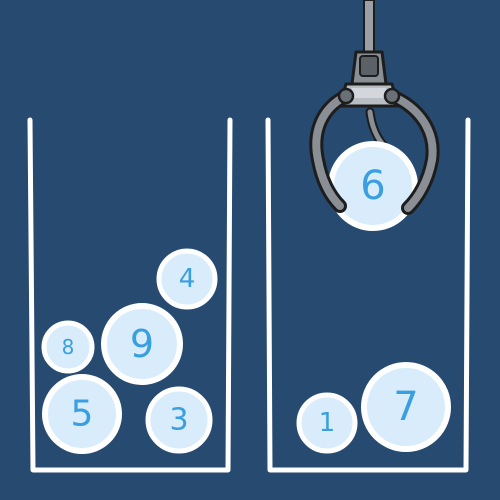 Image resolution: width=500 pixels, height=500 pixels. I want to click on ball-7: 7, so click(406, 407).